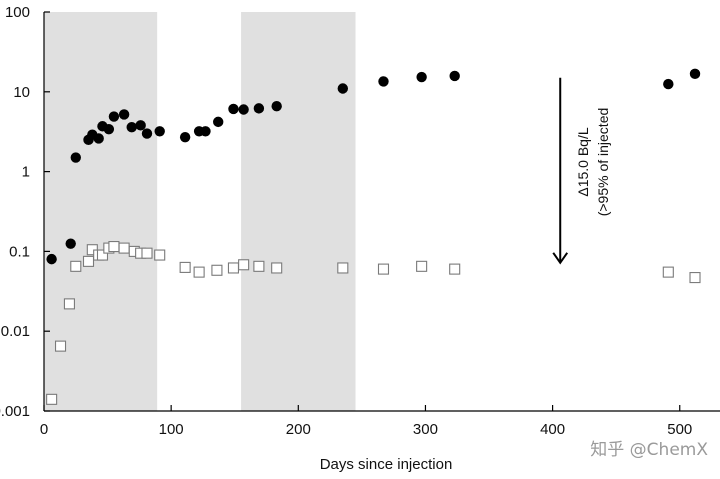  What do you see at coordinates (560, 258) in the screenshot?
I see `arrow-head` at bounding box center [560, 258].